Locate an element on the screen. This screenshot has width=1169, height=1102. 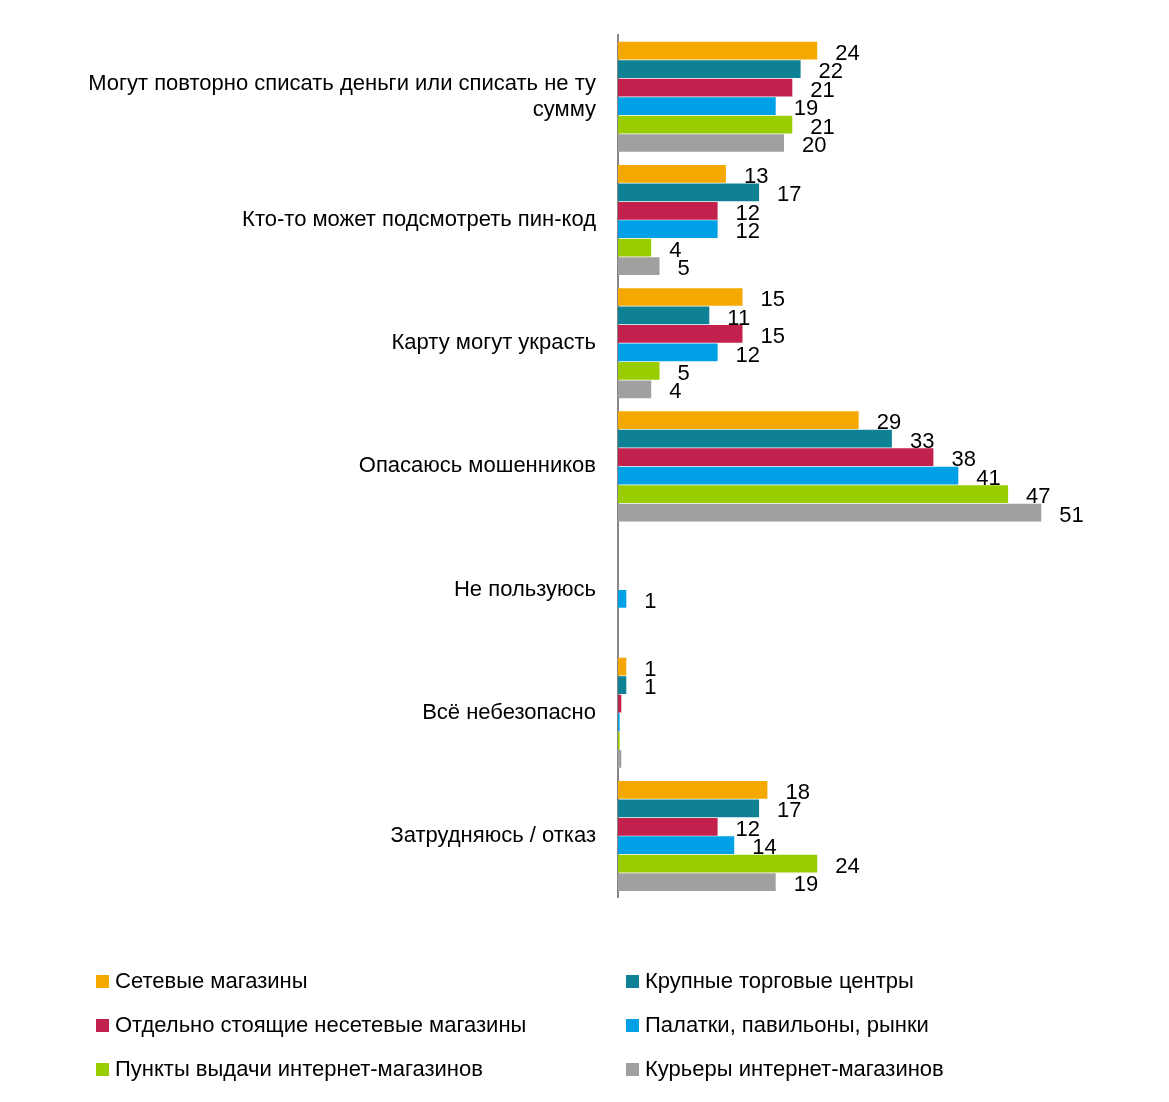
legend-label: Крупные торговые центры is located at coordinates (779, 981).